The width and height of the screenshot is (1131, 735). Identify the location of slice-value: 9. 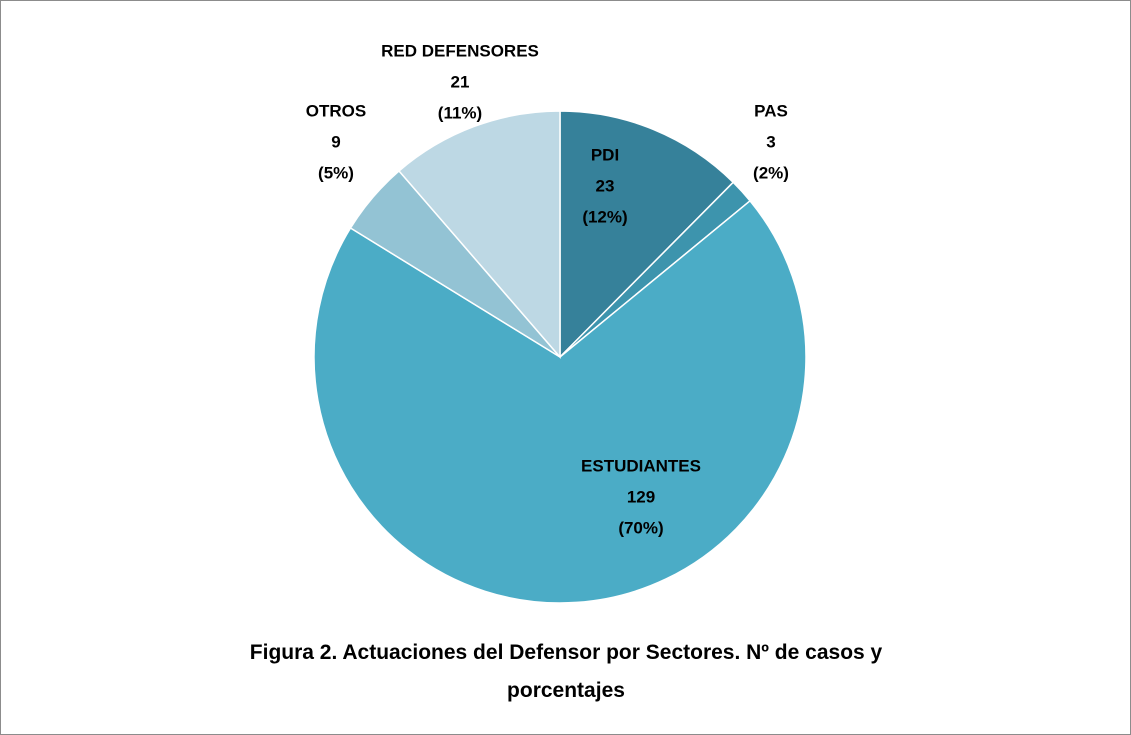
(335, 141).